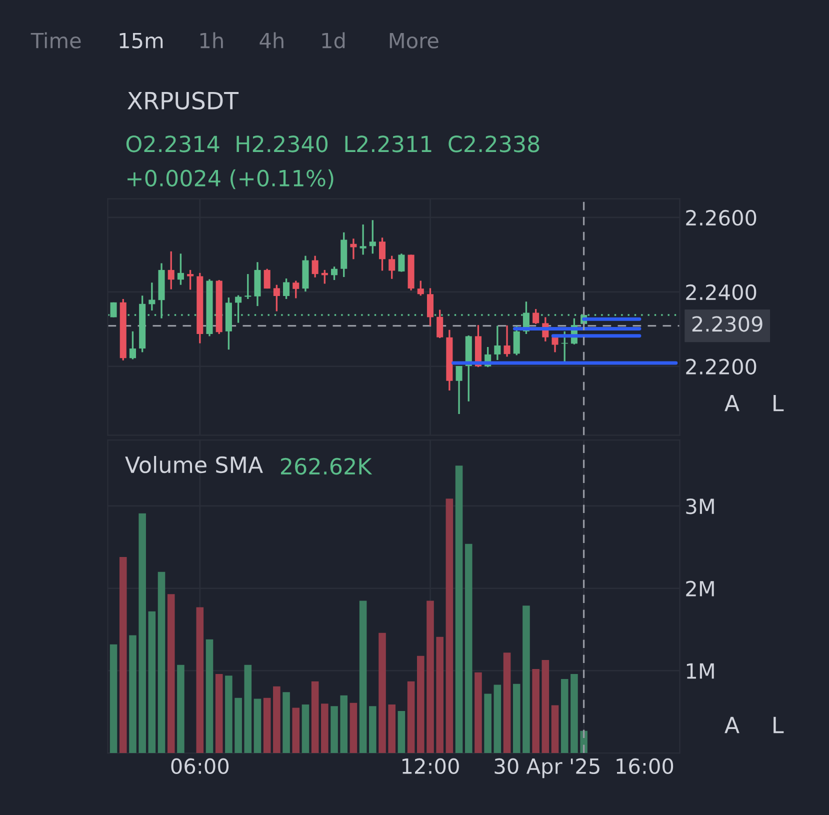 The height and width of the screenshot is (815, 829). Describe the element at coordinates (333, 40) in the screenshot. I see `text: 1d` at that location.